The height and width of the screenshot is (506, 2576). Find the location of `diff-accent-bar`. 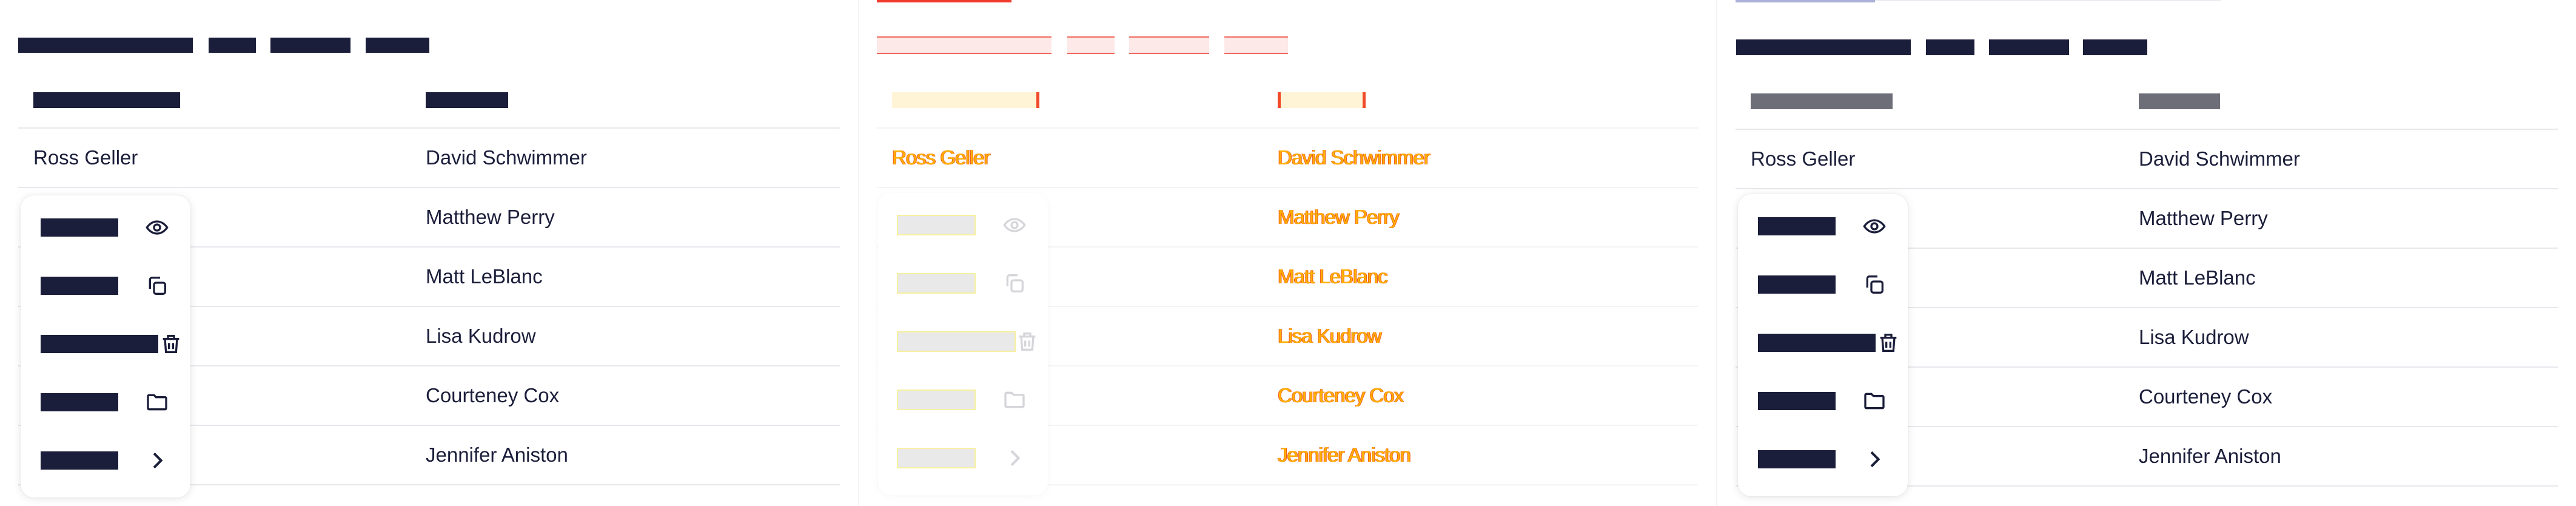

diff-accent-bar is located at coordinates (944, 1).